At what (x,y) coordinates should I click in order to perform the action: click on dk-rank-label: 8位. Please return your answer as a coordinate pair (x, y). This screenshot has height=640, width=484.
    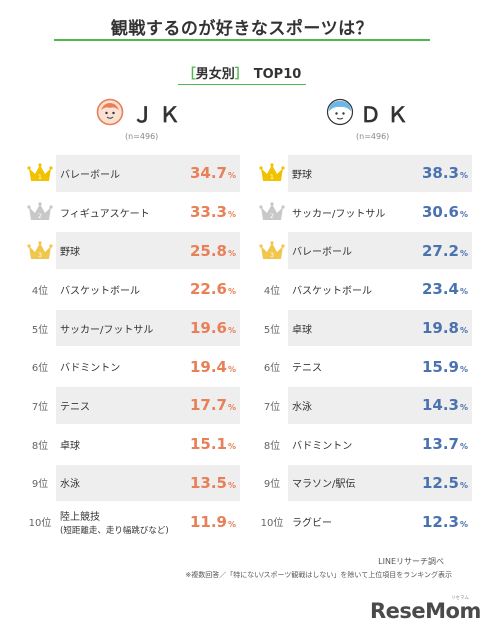
    Looking at the image, I should click on (272, 446).